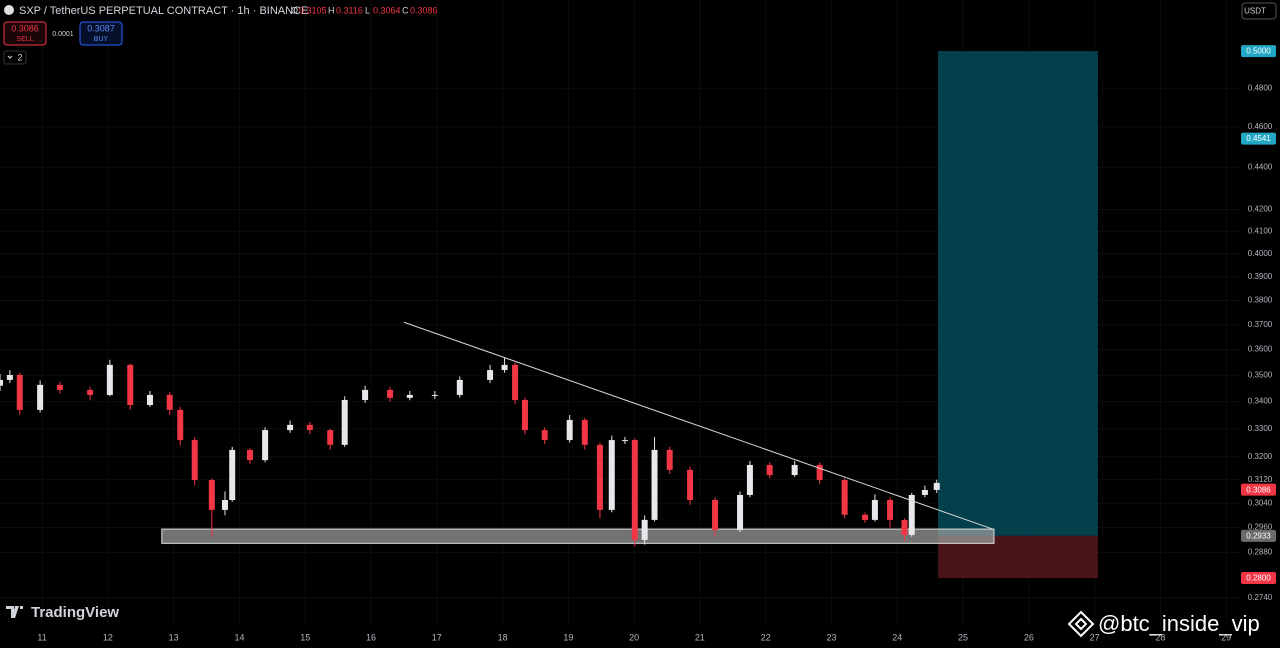  I want to click on y-tick-label: 0.3500, so click(1260, 374).